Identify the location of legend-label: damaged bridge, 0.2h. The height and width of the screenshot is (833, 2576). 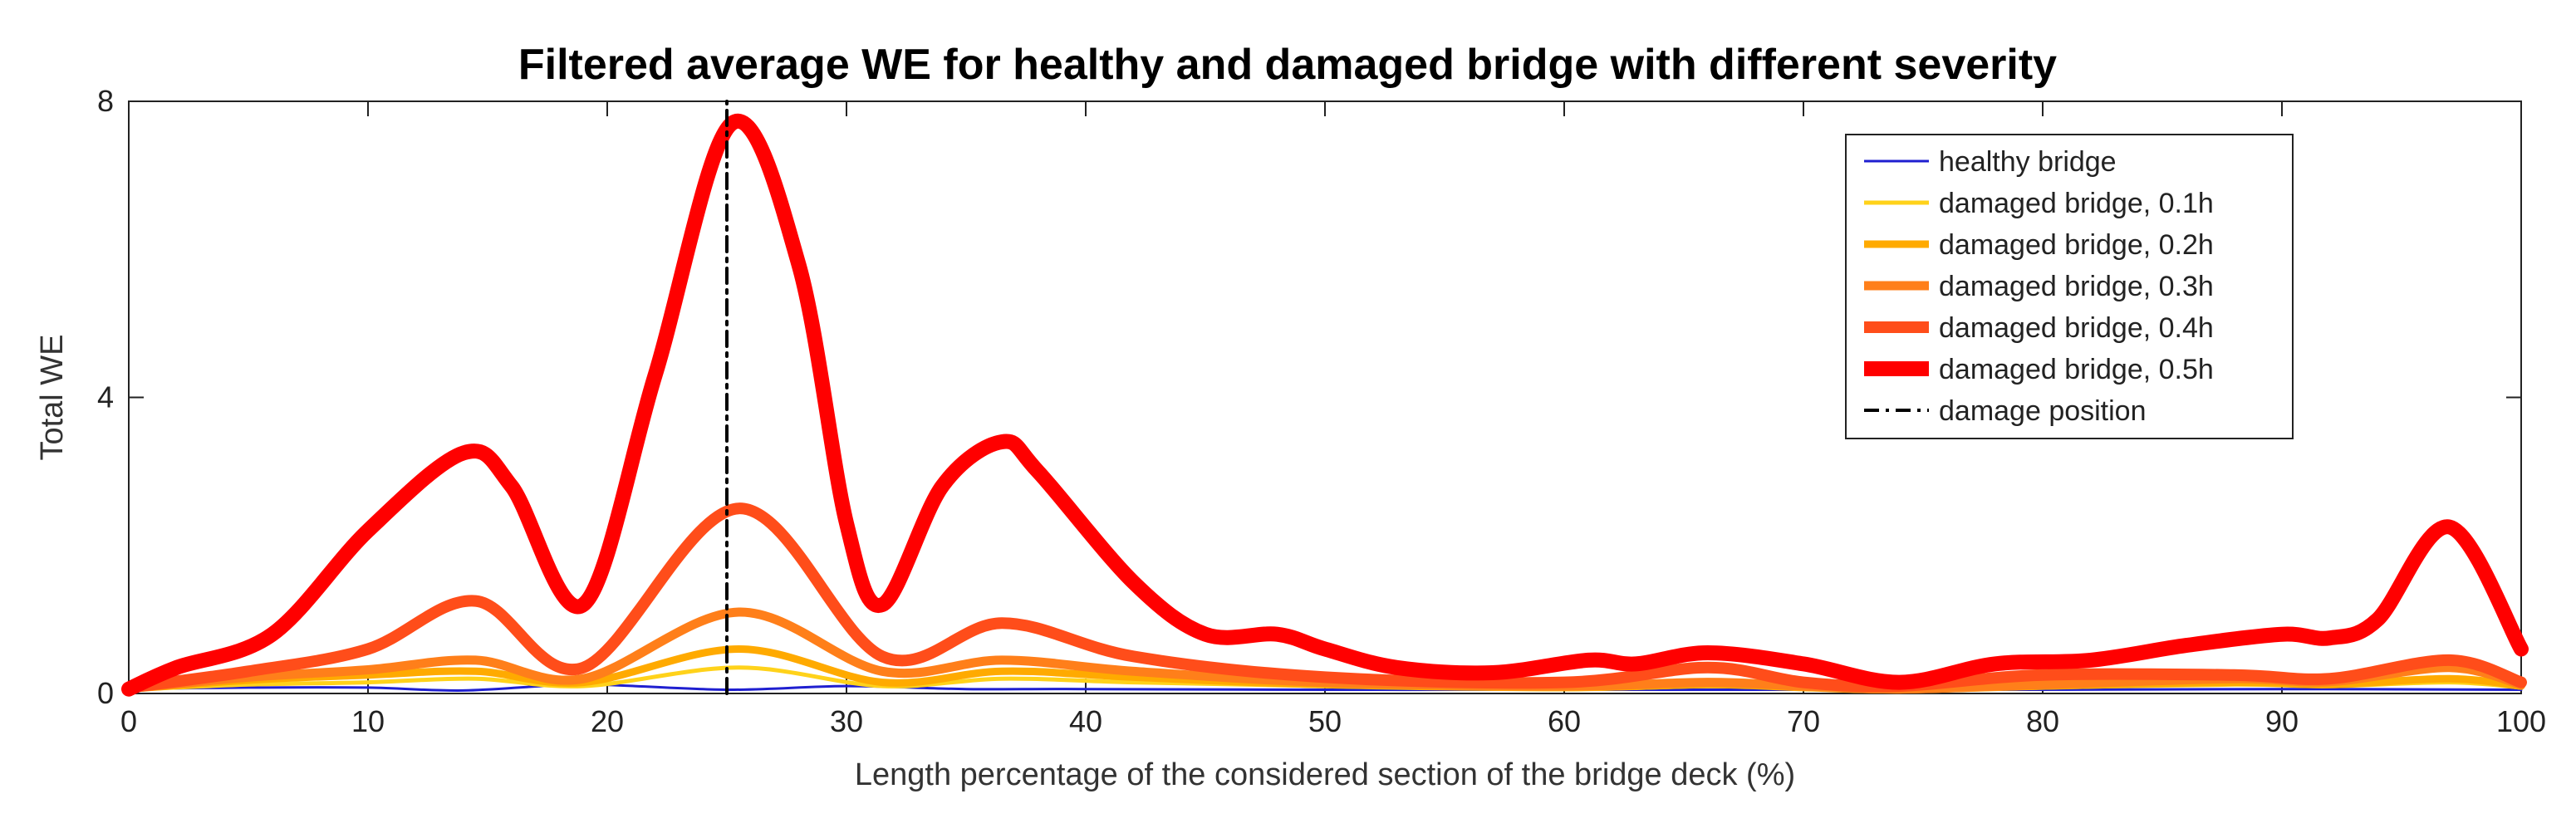
(2076, 245).